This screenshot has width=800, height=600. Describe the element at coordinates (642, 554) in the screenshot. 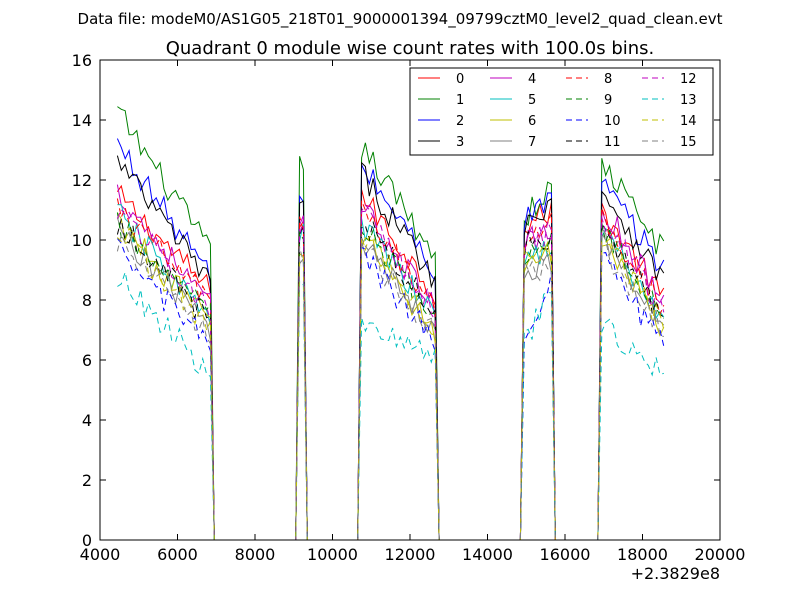

I see `x-tick-label: 18000` at that location.